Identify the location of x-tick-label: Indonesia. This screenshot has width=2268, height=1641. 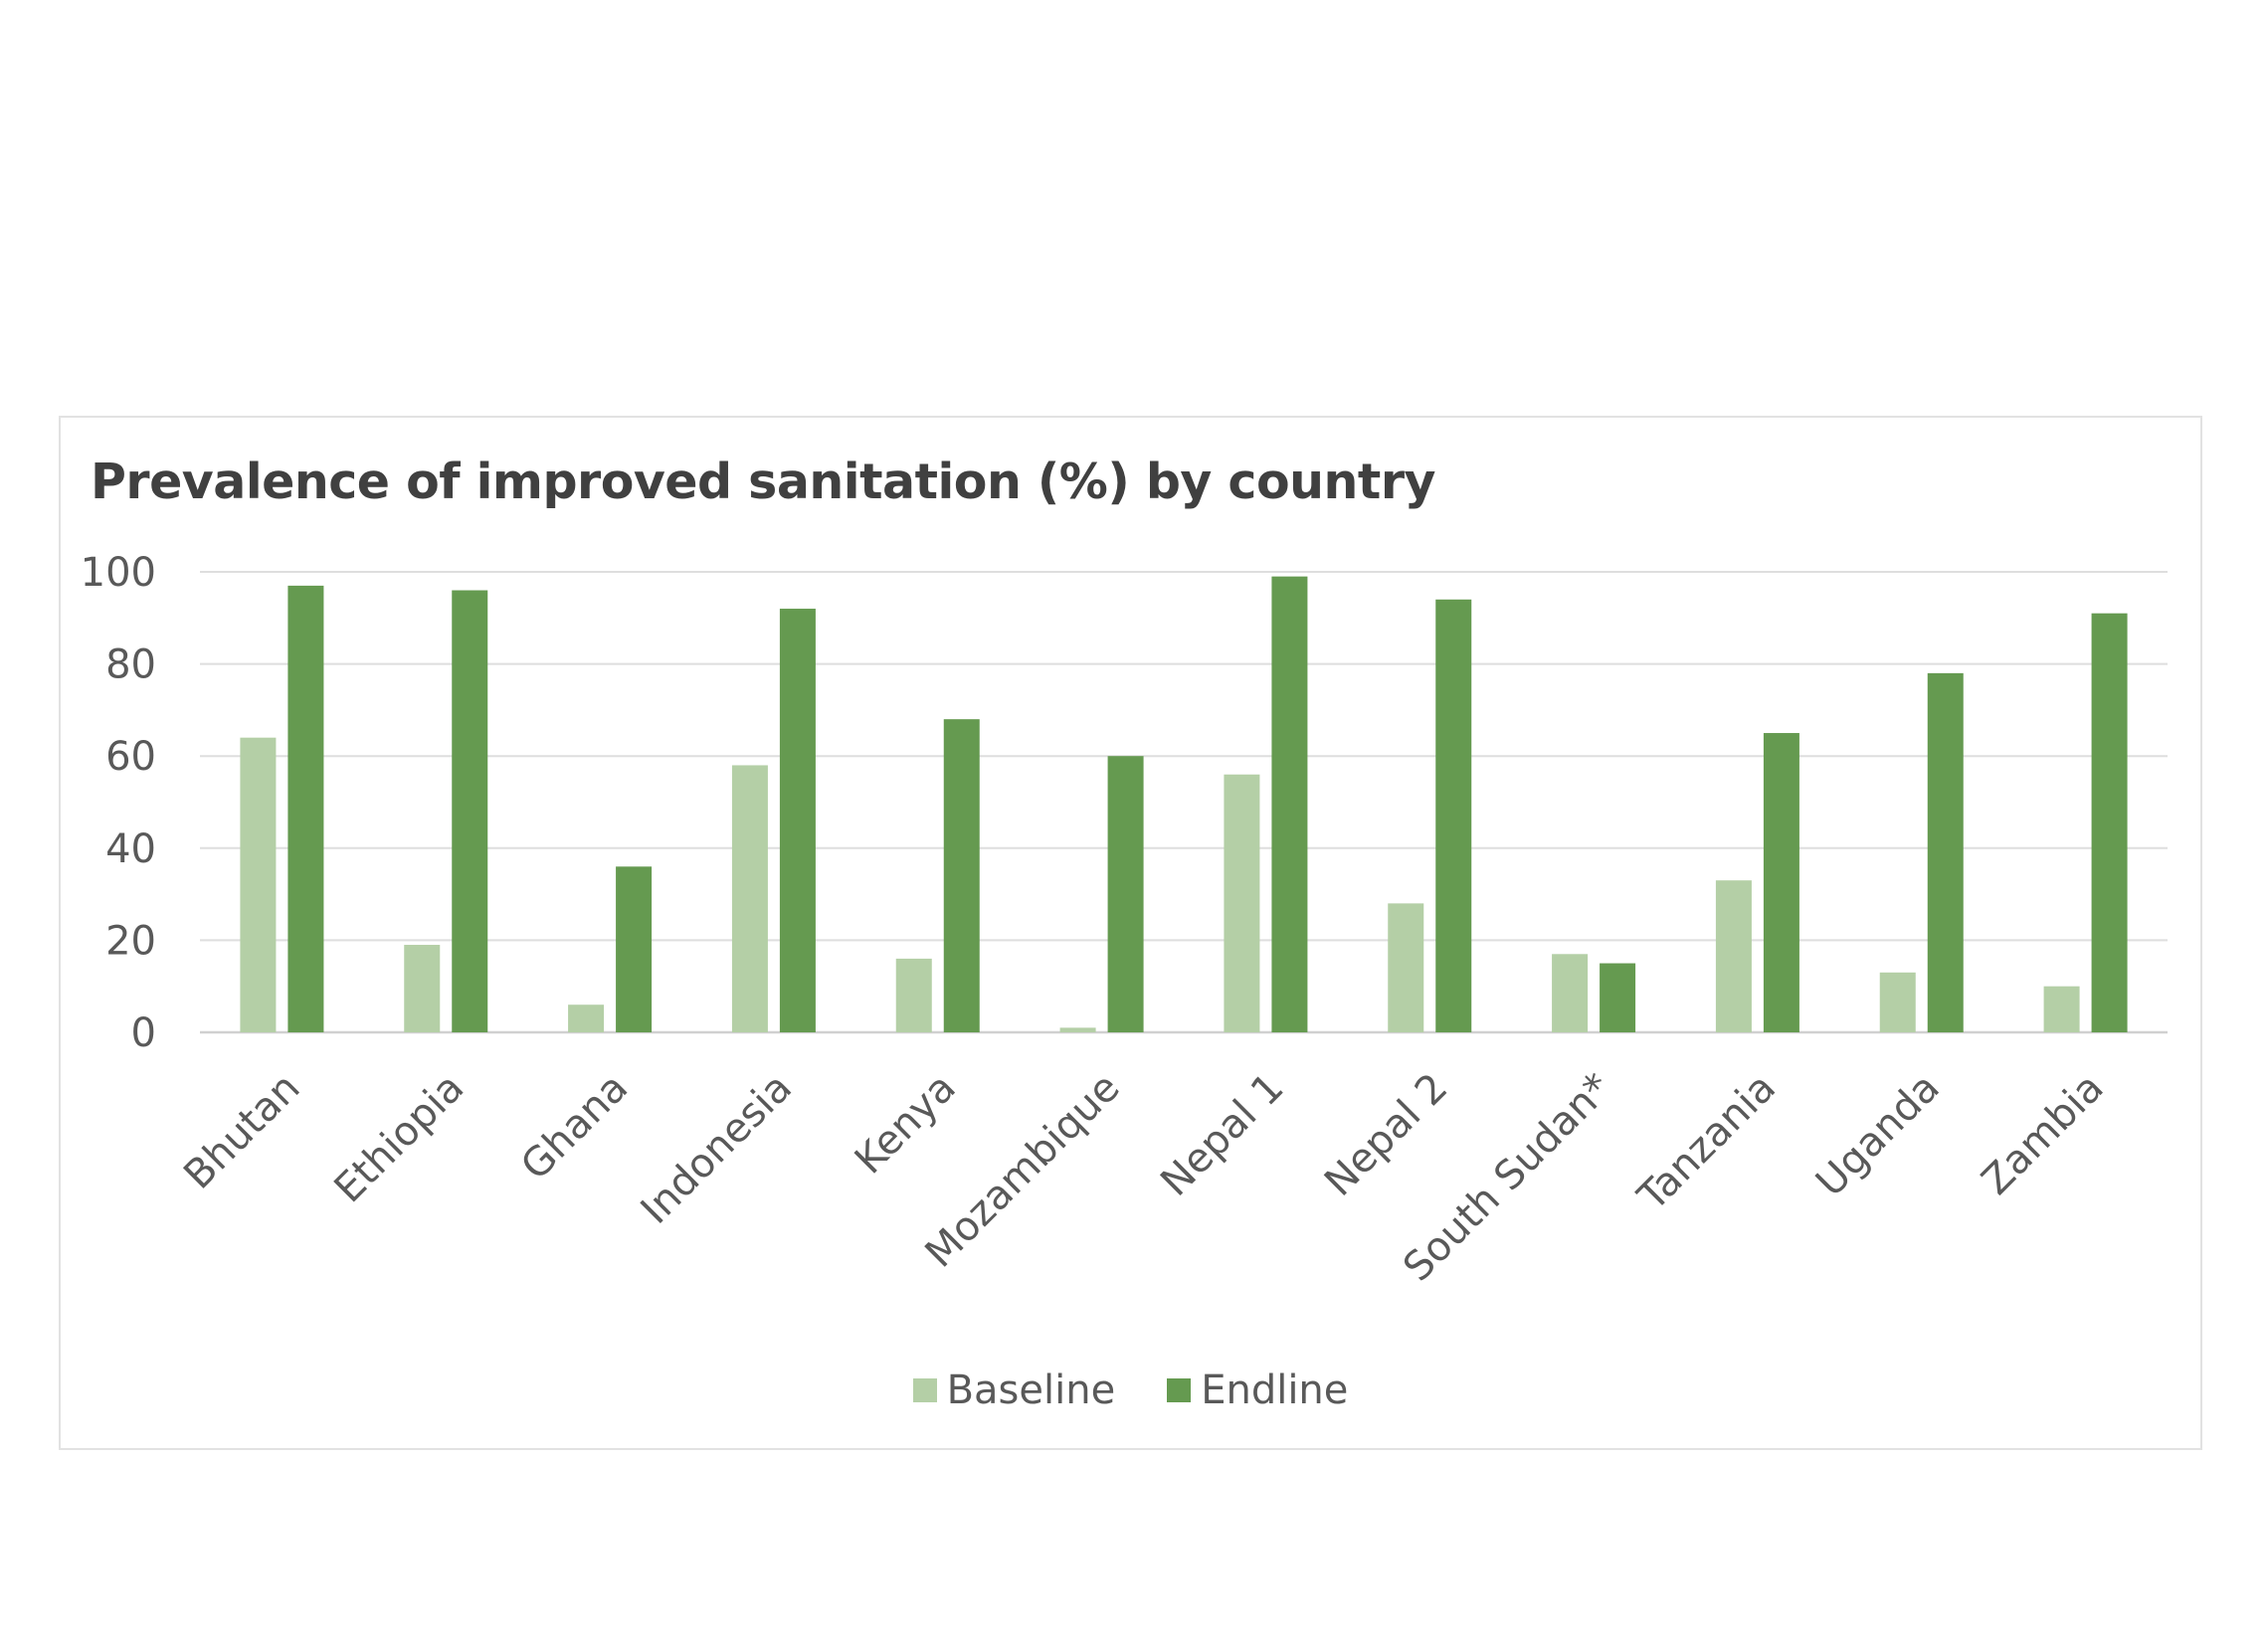
(717, 1149).